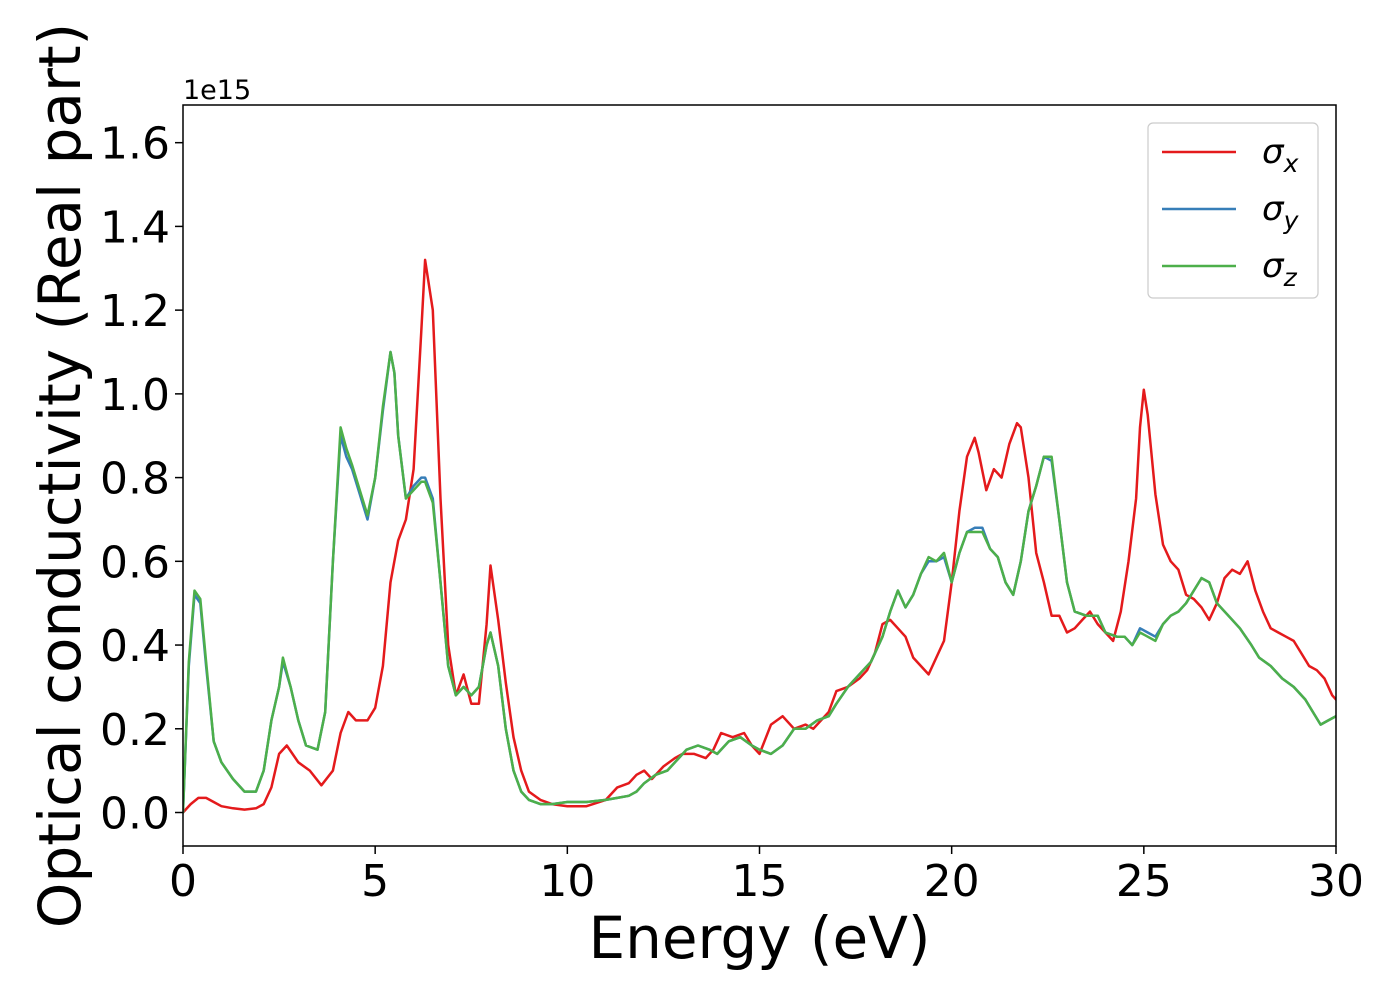  What do you see at coordinates (1291, 220) in the screenshot?
I see `legend-label-subscript: y` at bounding box center [1291, 220].